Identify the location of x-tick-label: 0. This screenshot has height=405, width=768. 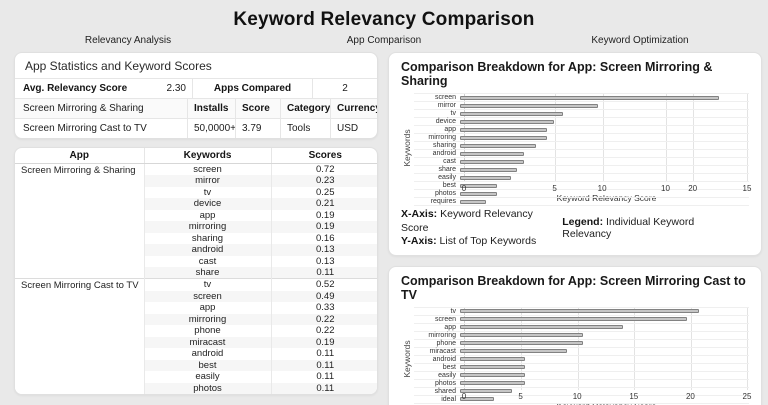
(464, 396).